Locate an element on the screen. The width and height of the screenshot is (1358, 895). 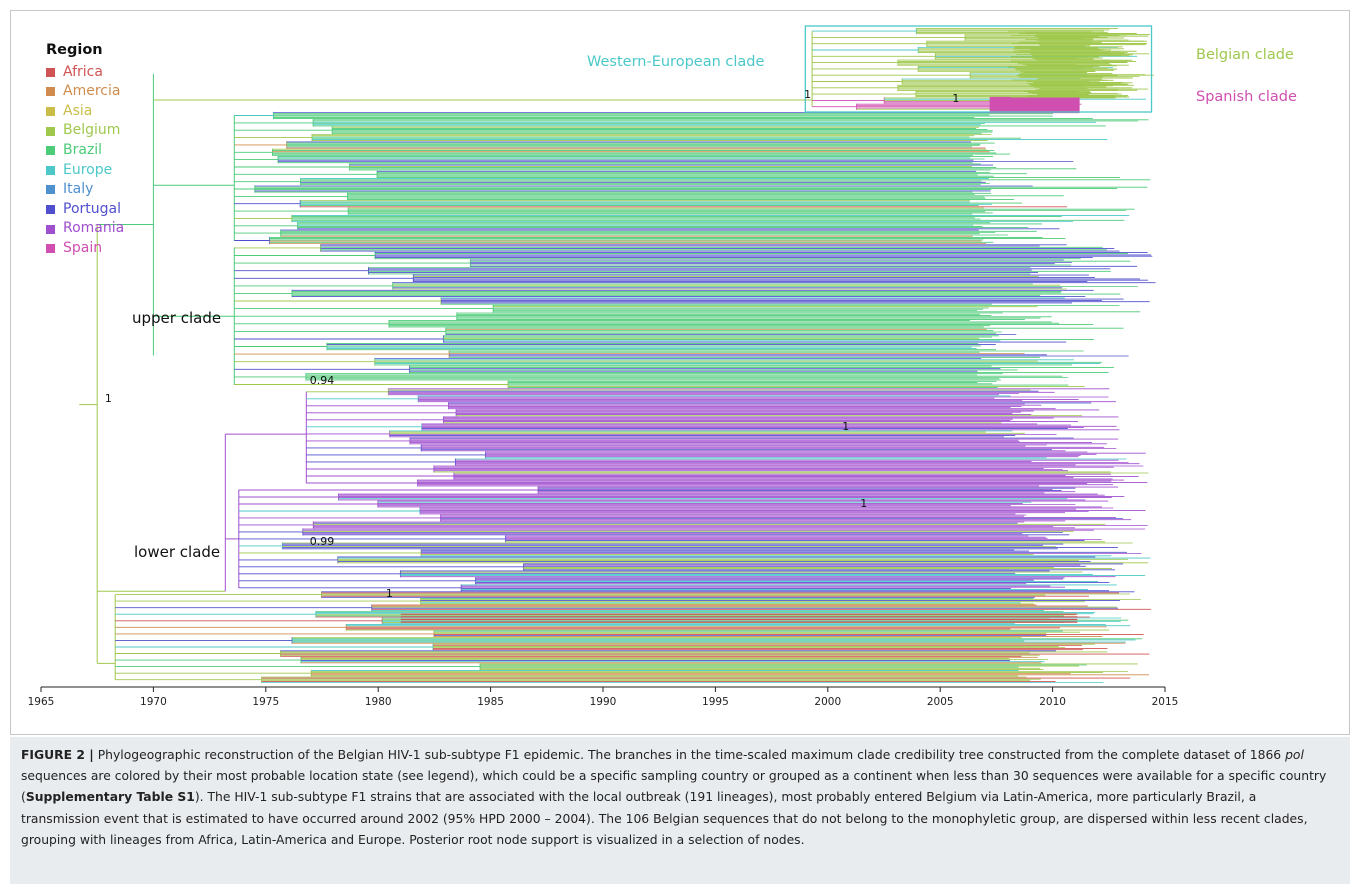
x-tick-label: 2015 is located at coordinates (1165, 702).